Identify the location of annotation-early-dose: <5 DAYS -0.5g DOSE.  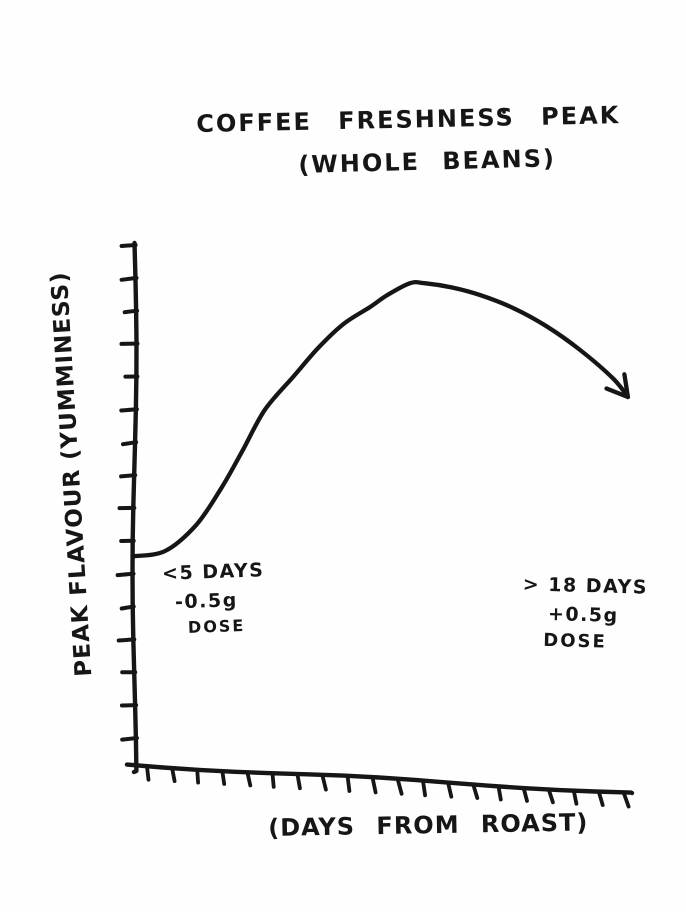
(214, 598).